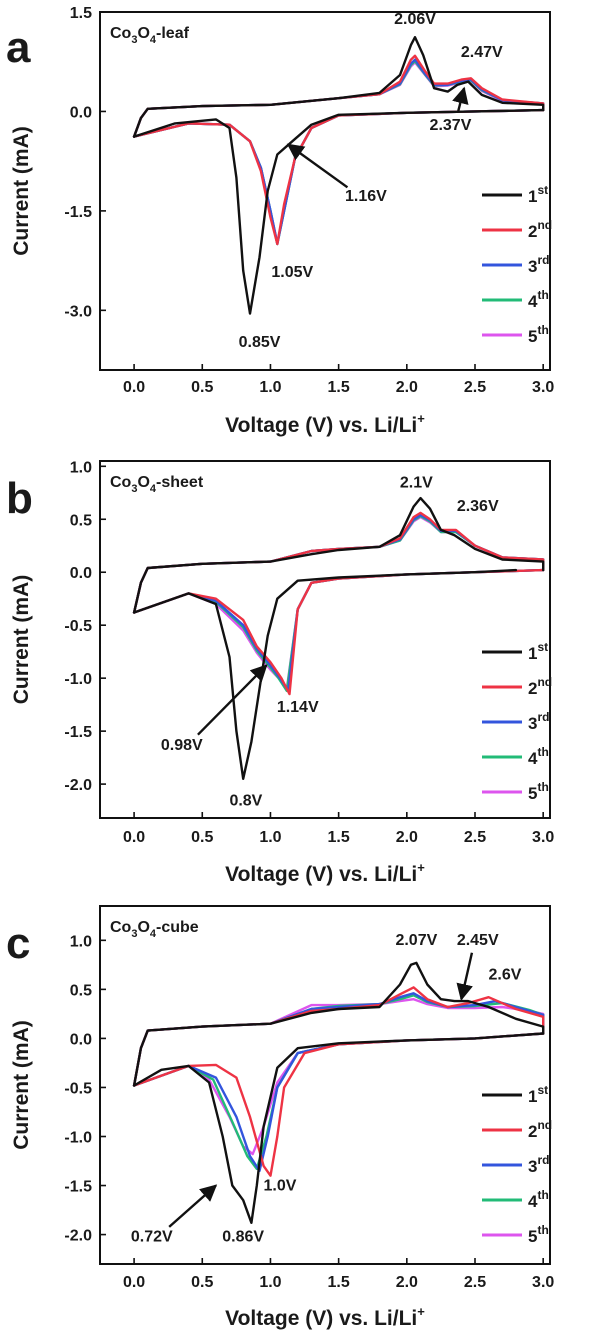  I want to click on peak-annotation: 0.85V, so click(260, 342).